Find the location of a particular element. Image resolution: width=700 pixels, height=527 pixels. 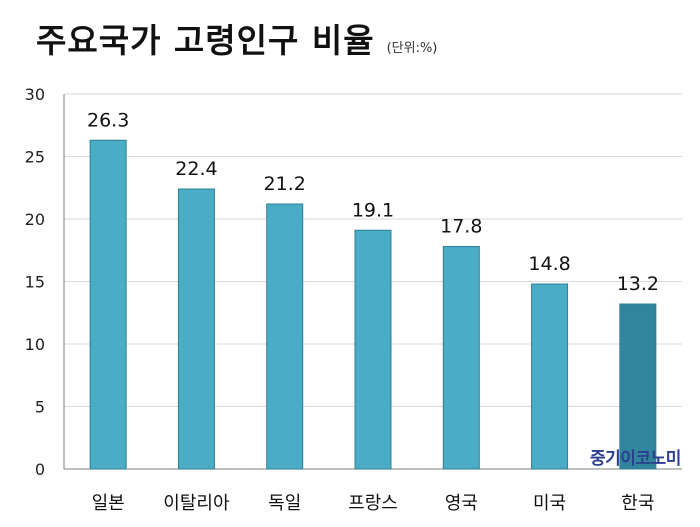

x-tick-label: 한국 is located at coordinates (637, 503).